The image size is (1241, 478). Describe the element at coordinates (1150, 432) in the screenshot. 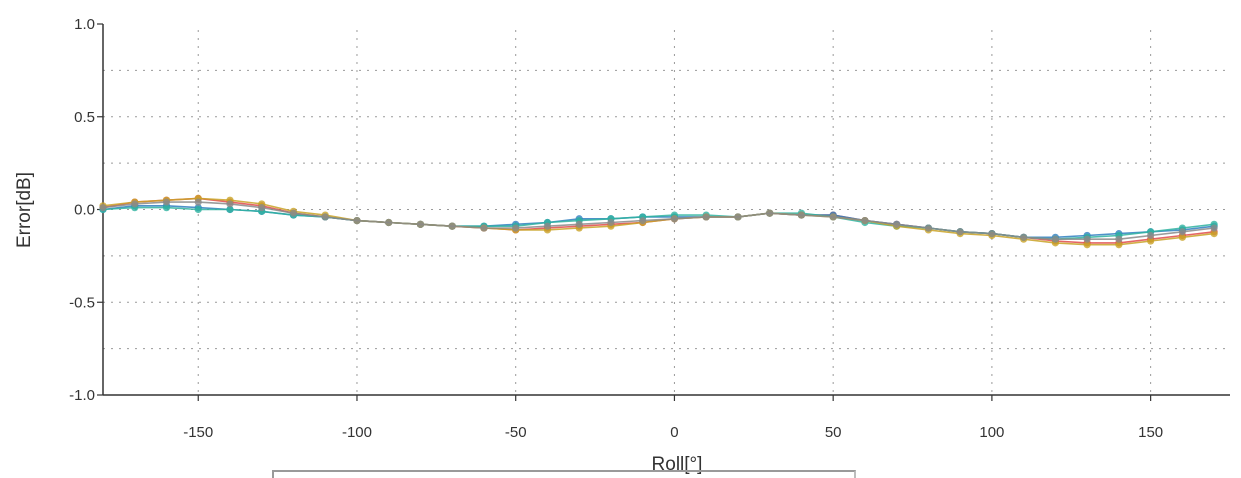

I see `x-tick-label: 150` at that location.